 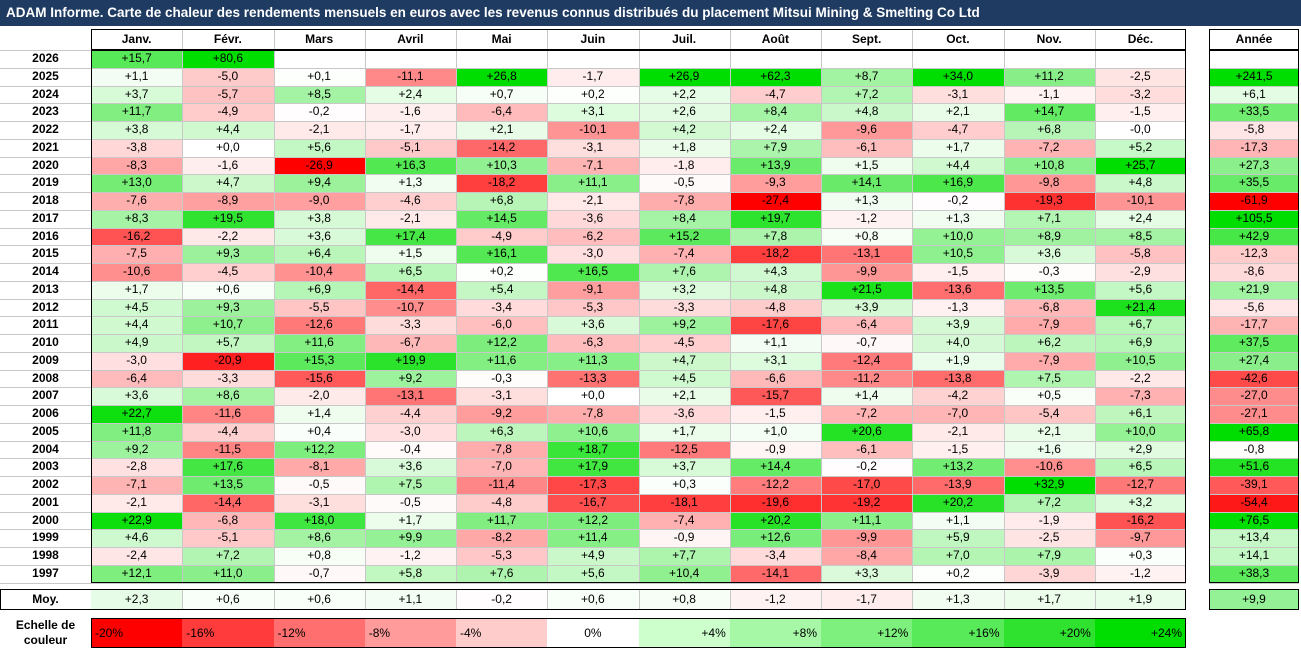 What do you see at coordinates (137, 183) in the screenshot?
I see `heatmap-cell: +13,0` at bounding box center [137, 183].